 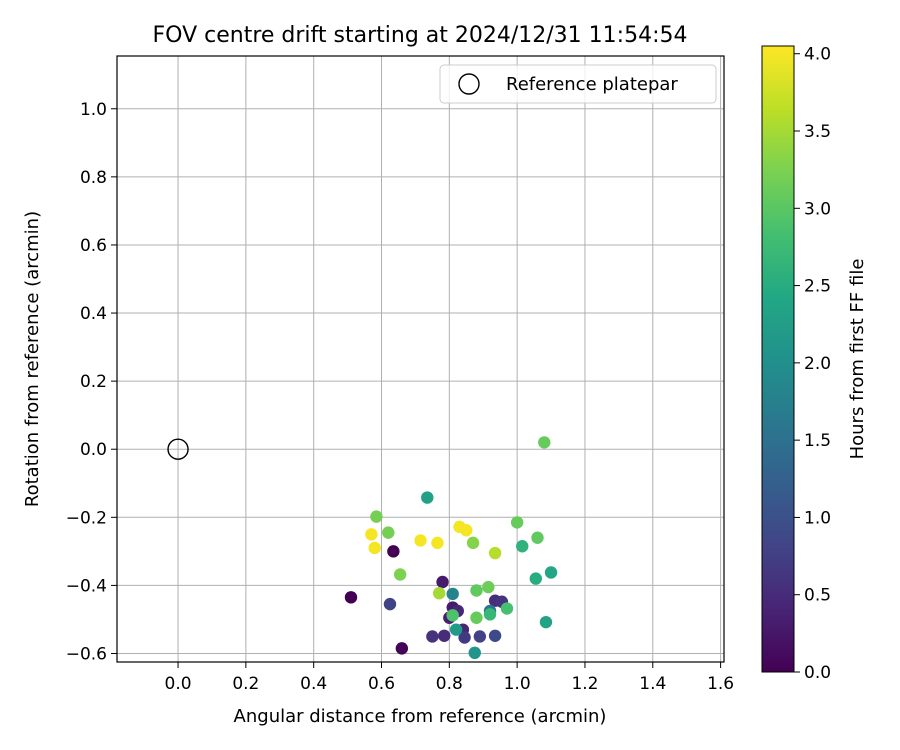 What do you see at coordinates (817, 132) in the screenshot?
I see `colorbar-tick-label: 3.5` at bounding box center [817, 132].